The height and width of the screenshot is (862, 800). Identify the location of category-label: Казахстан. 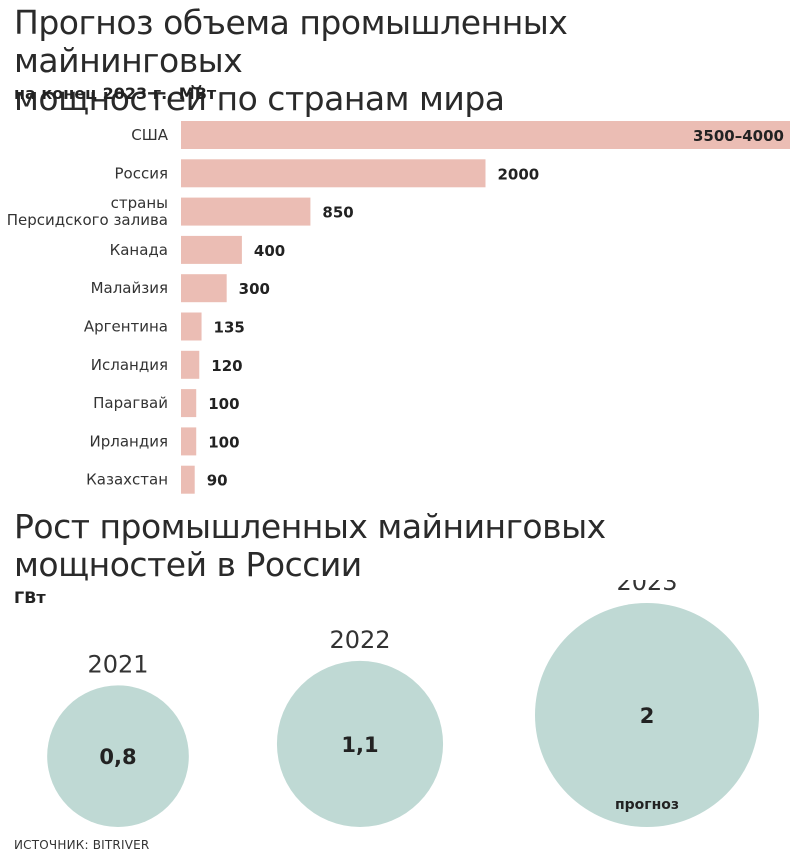
(127, 480).